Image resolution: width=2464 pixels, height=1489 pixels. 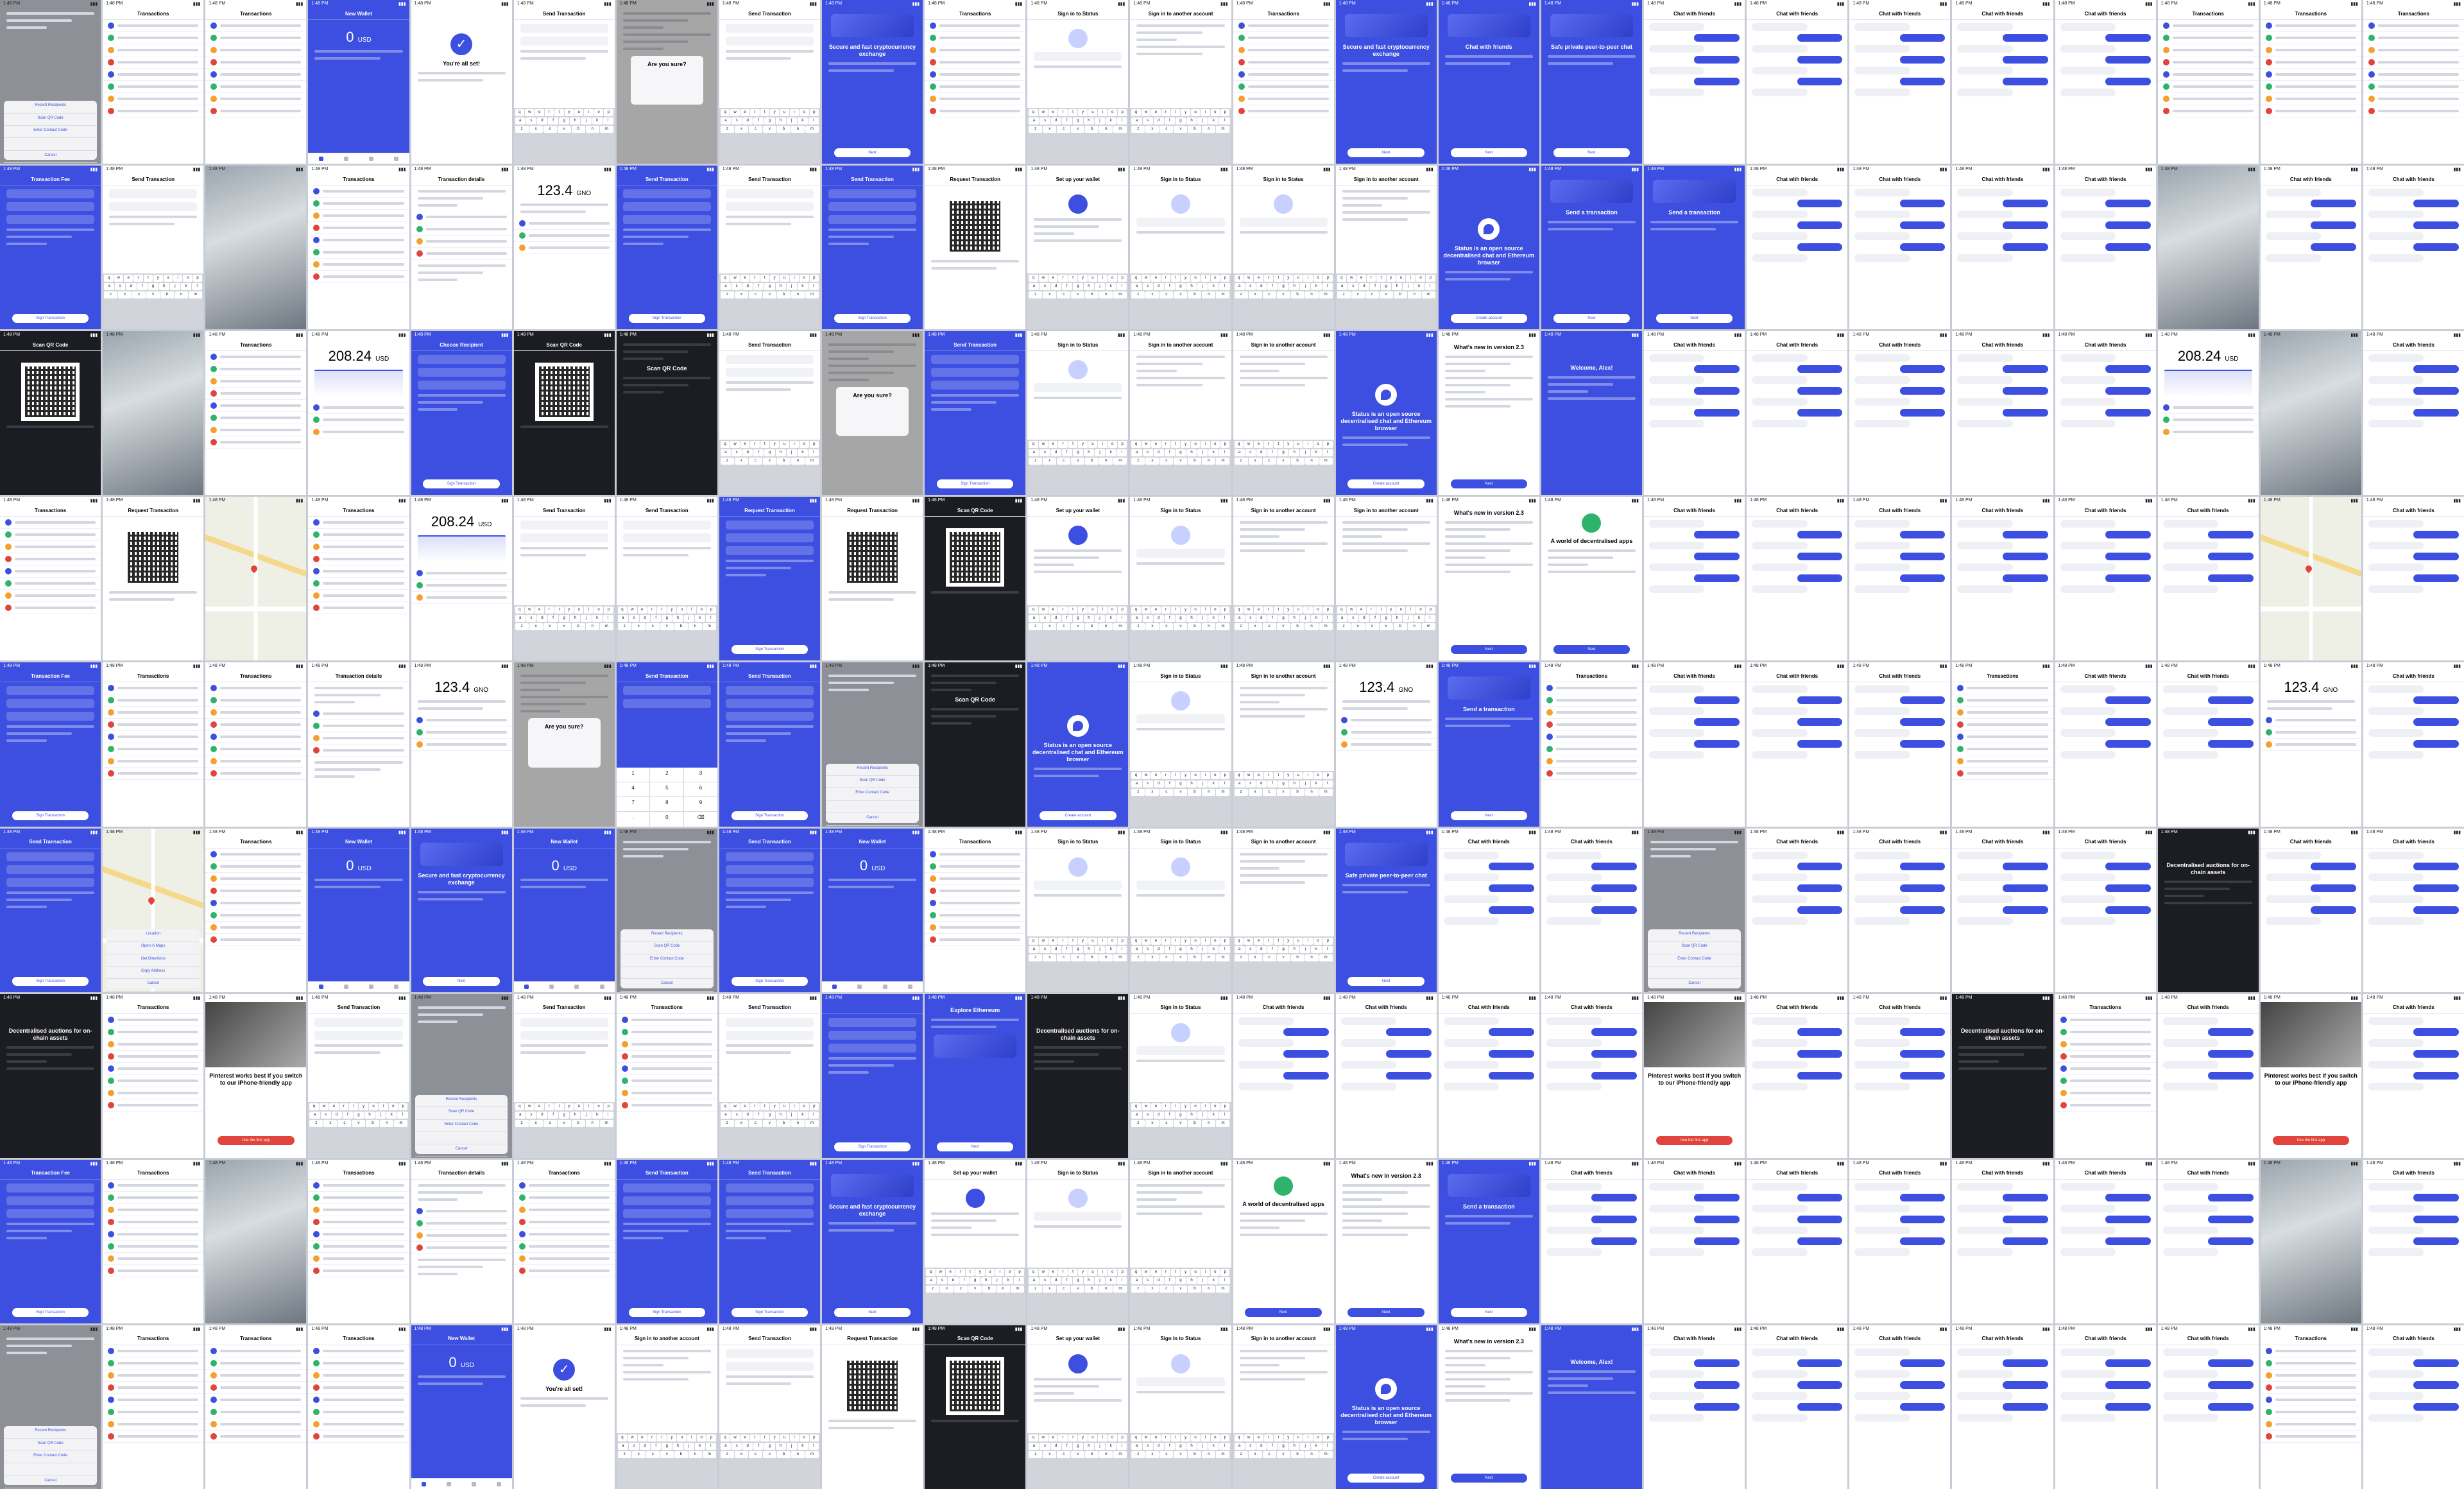 What do you see at coordinates (737, 452) in the screenshot?
I see `key: s` at bounding box center [737, 452].